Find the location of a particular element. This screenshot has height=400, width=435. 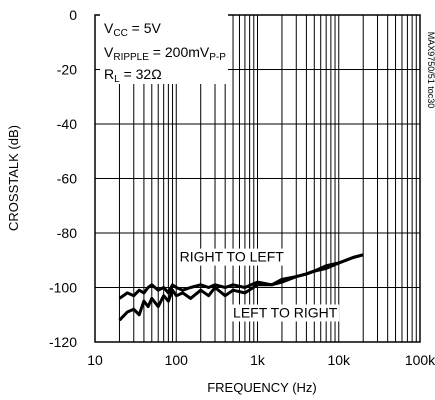

y-tick-label: -60 is located at coordinates (67, 179).